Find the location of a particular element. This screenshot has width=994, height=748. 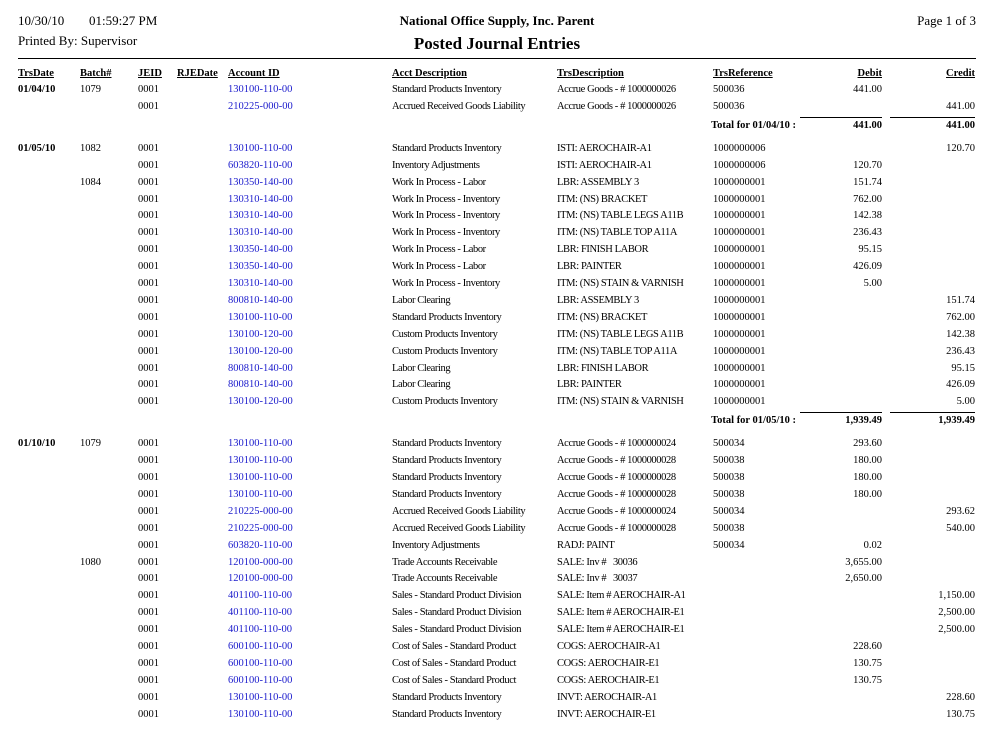

trs-desc-cell: LBR: FINISH LABOR is located at coordinates (603, 250).